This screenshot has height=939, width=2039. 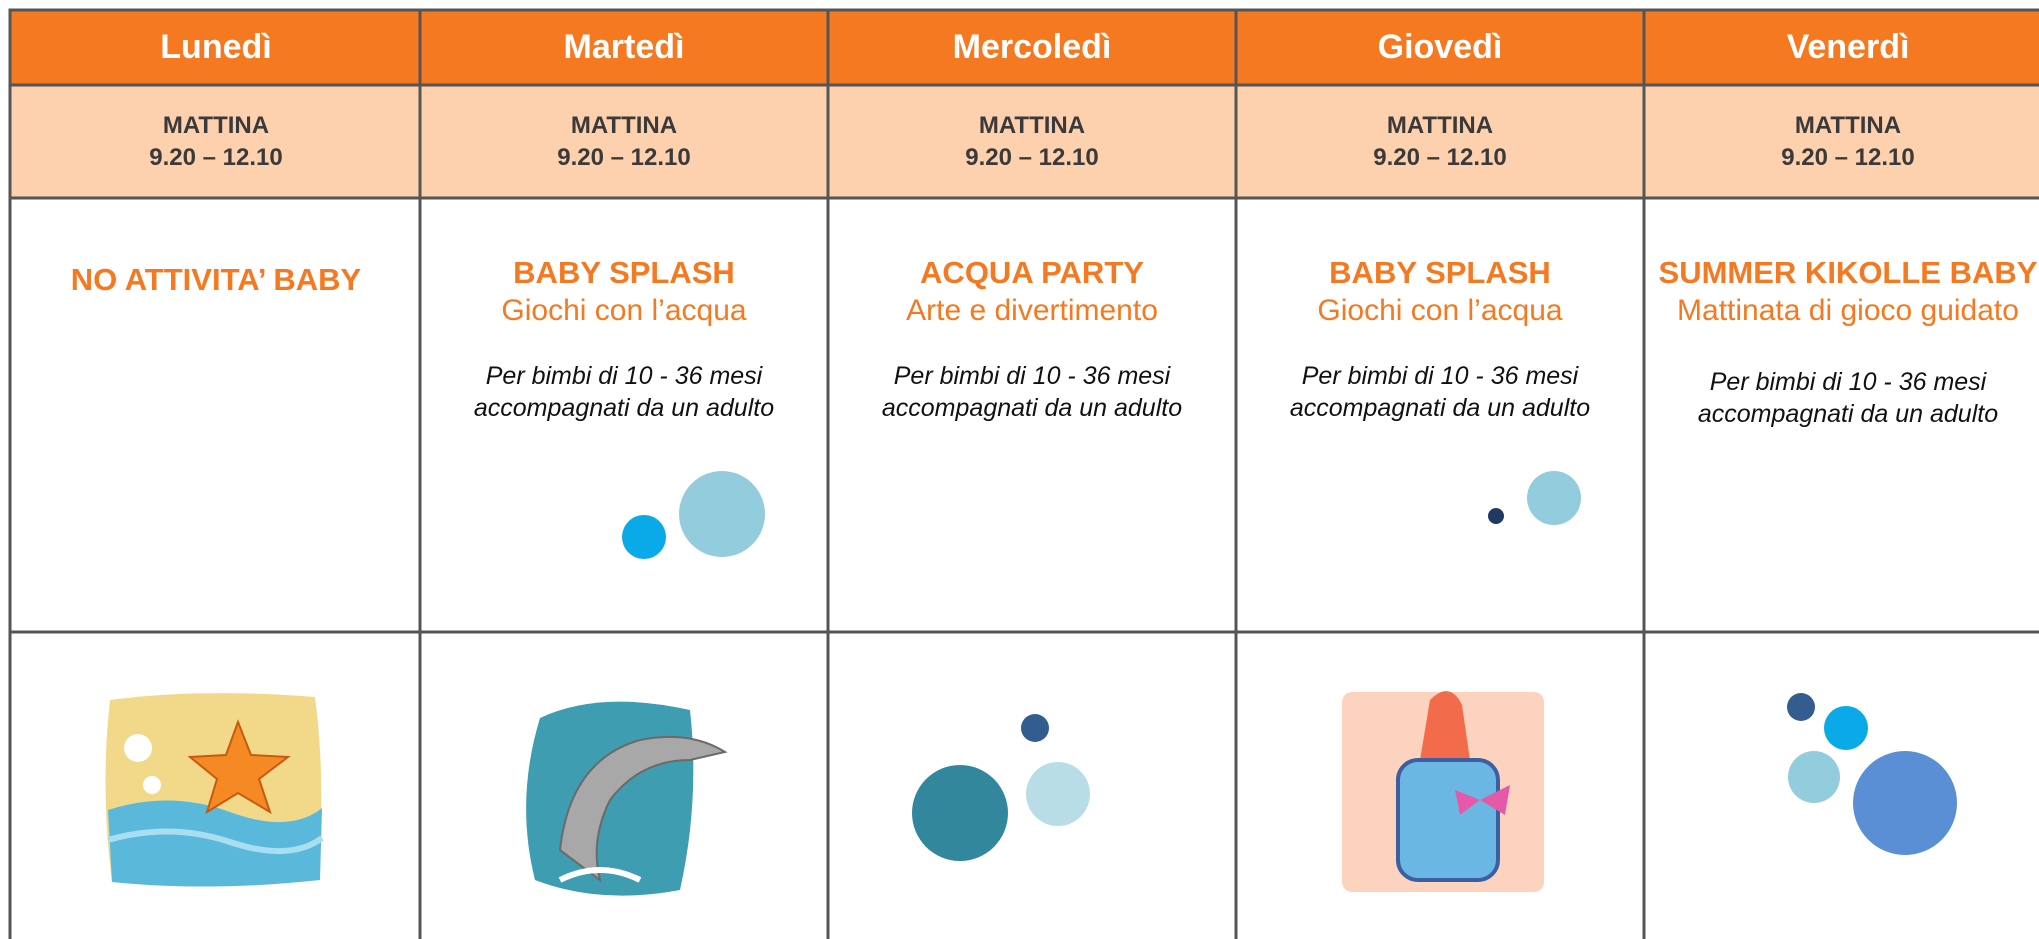 What do you see at coordinates (1032, 272) in the screenshot?
I see `activity-title: ACQUA PARTY` at bounding box center [1032, 272].